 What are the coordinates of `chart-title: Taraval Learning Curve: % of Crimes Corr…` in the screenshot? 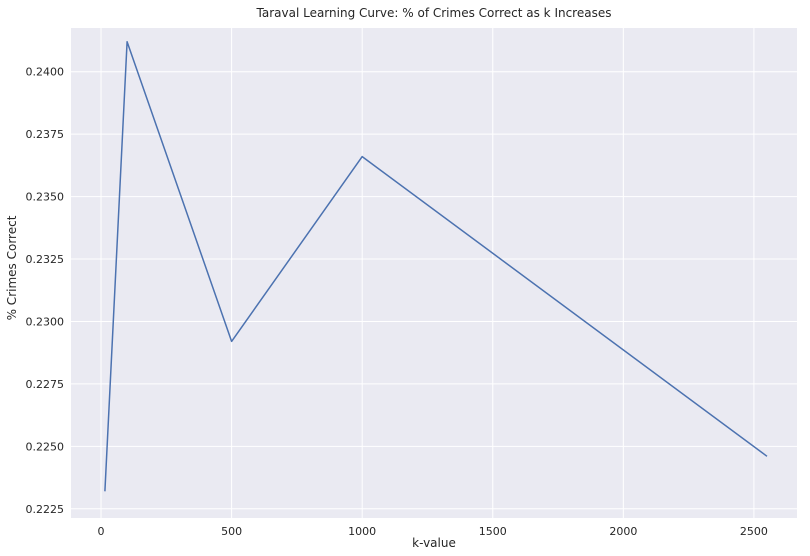 It's located at (434, 13).